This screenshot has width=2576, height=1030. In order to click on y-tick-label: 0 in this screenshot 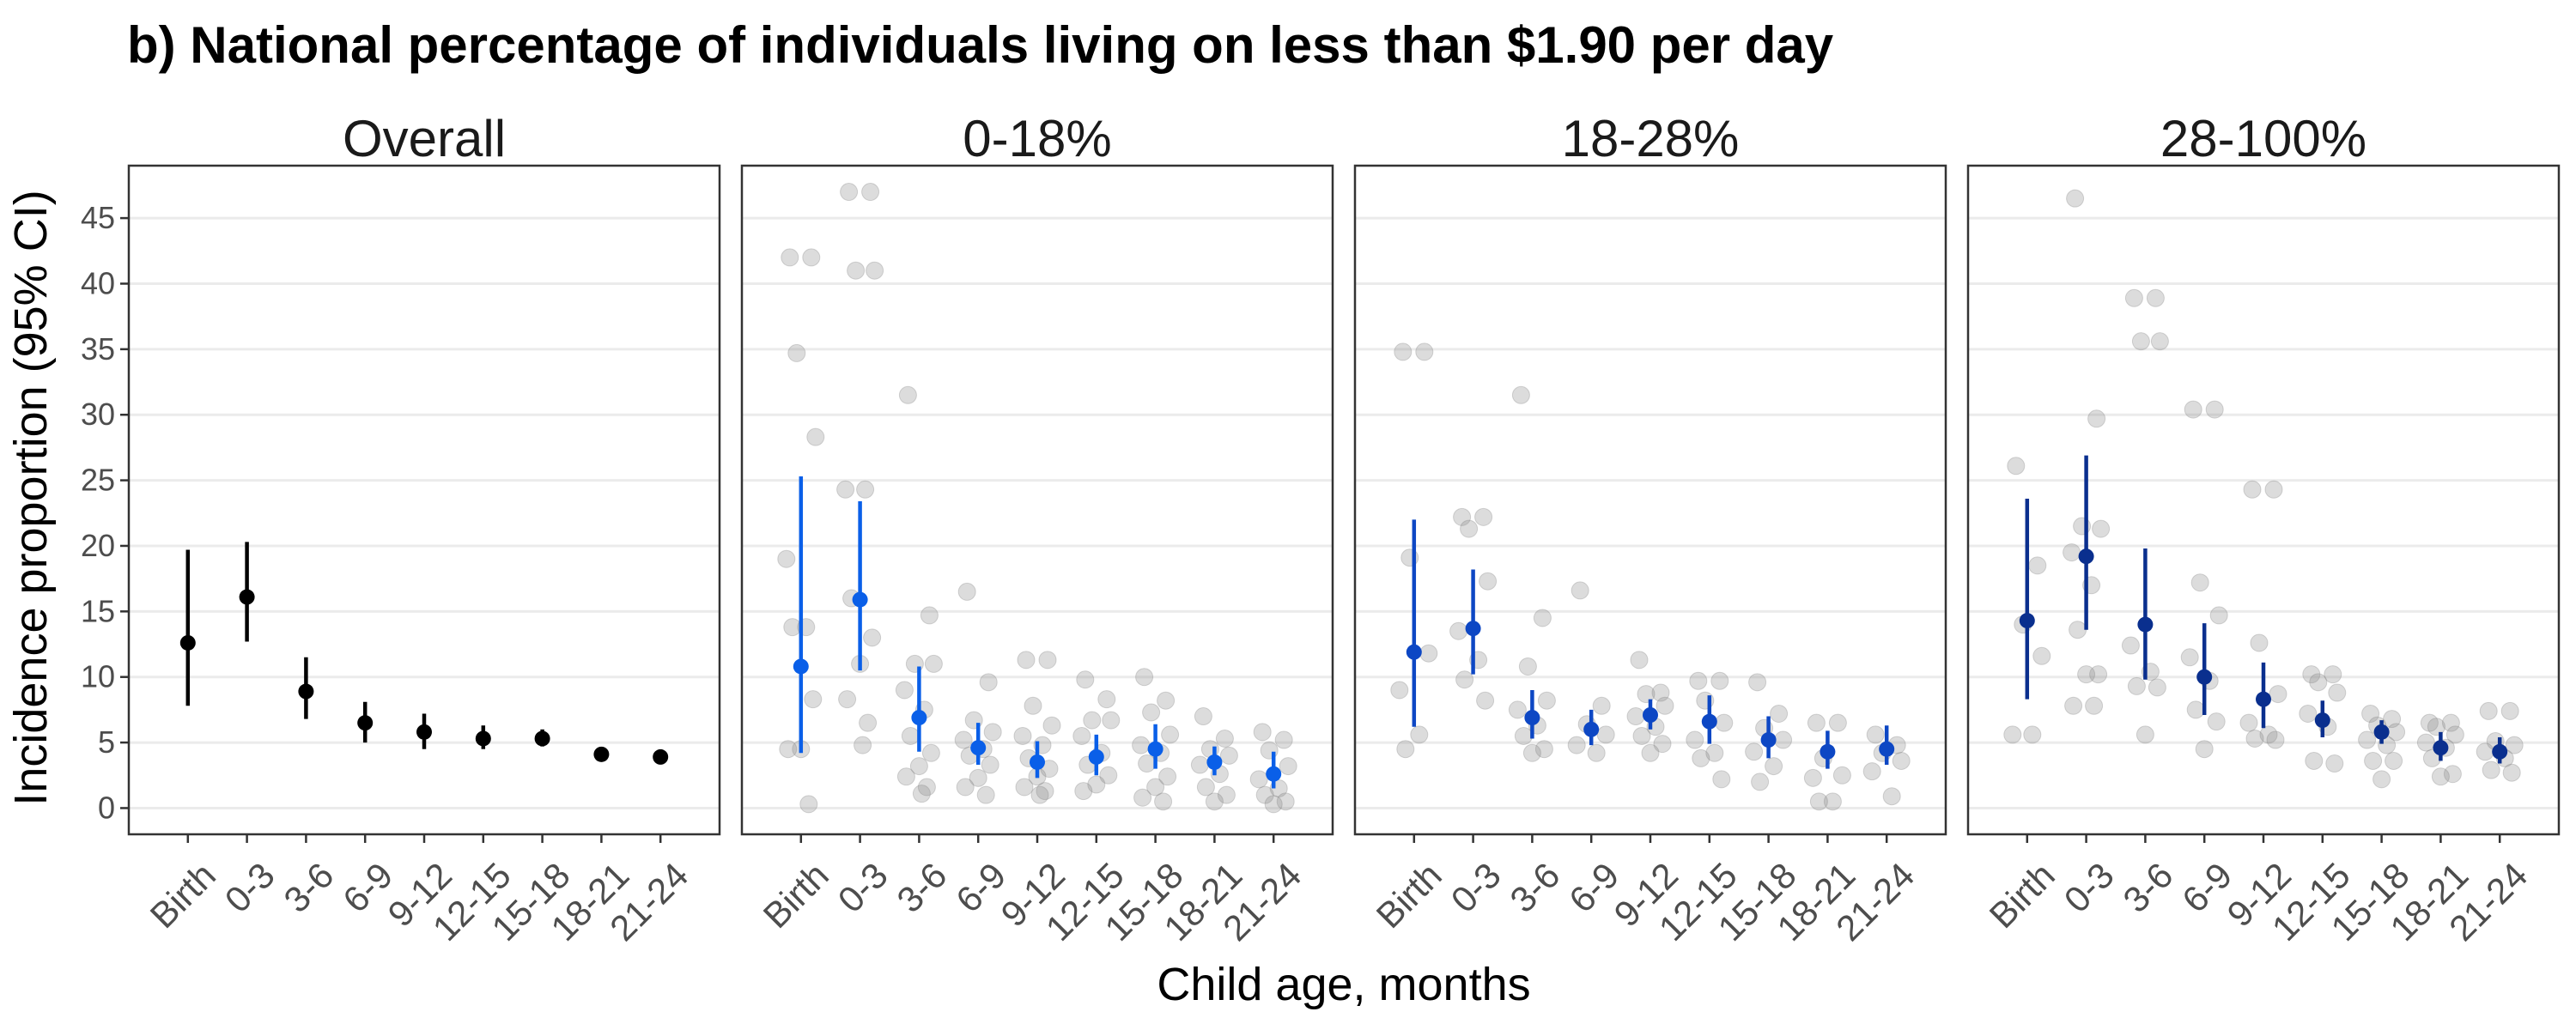, I will do `click(106, 807)`.